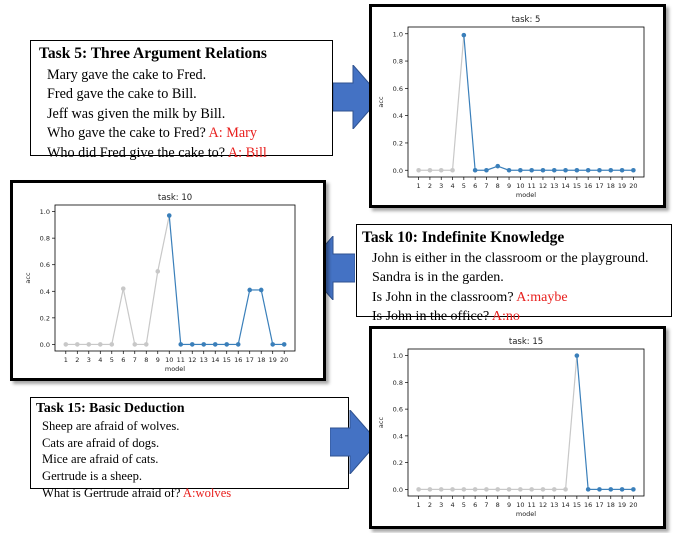 The image size is (676, 533). What do you see at coordinates (153, 53) in the screenshot?
I see `task-title: Task 5: Three Argument Relations` at bounding box center [153, 53].